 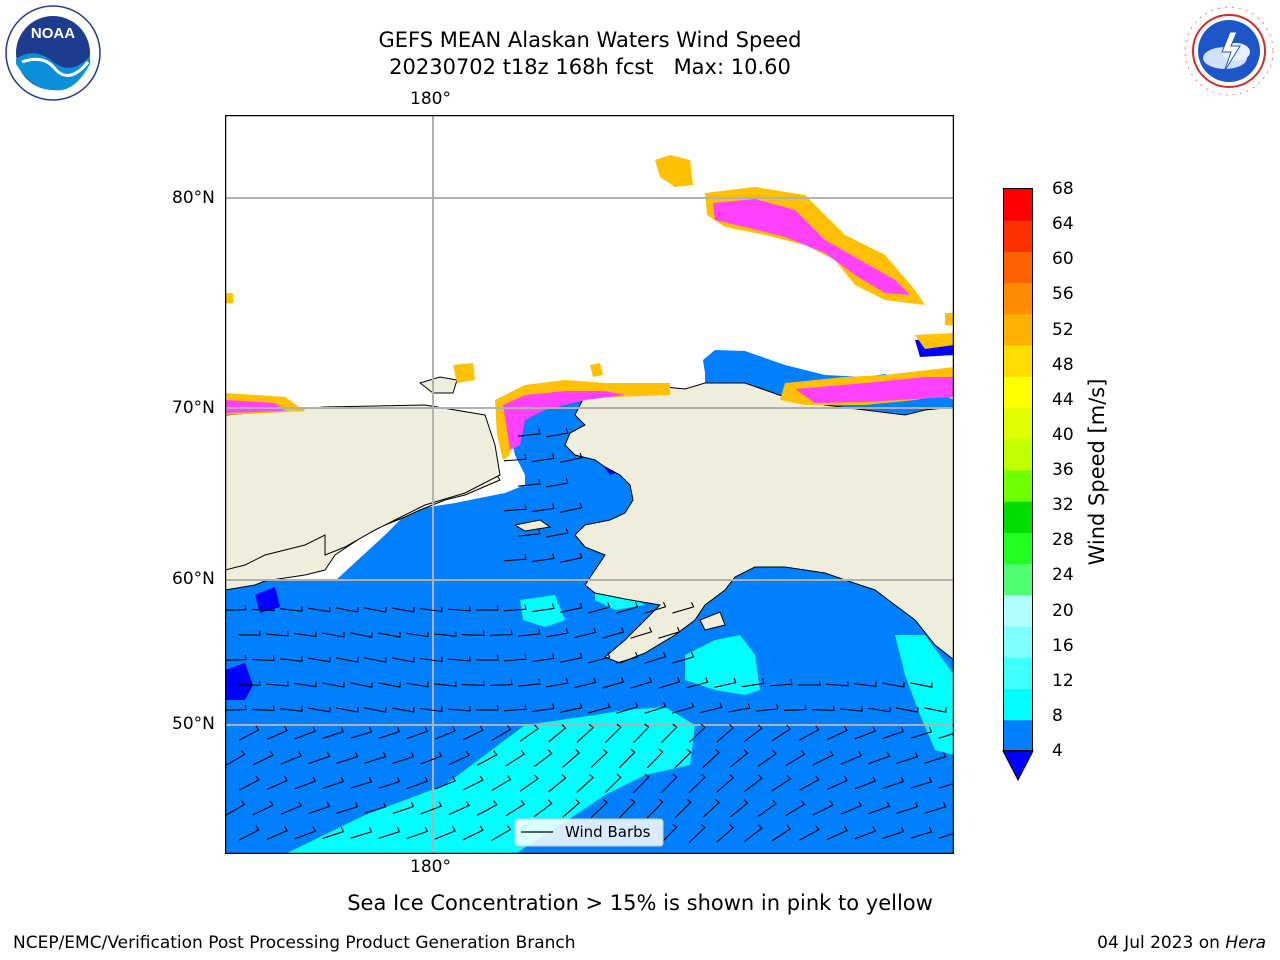 I want to click on noaa-logo-text: NOAA, so click(x=53, y=33).